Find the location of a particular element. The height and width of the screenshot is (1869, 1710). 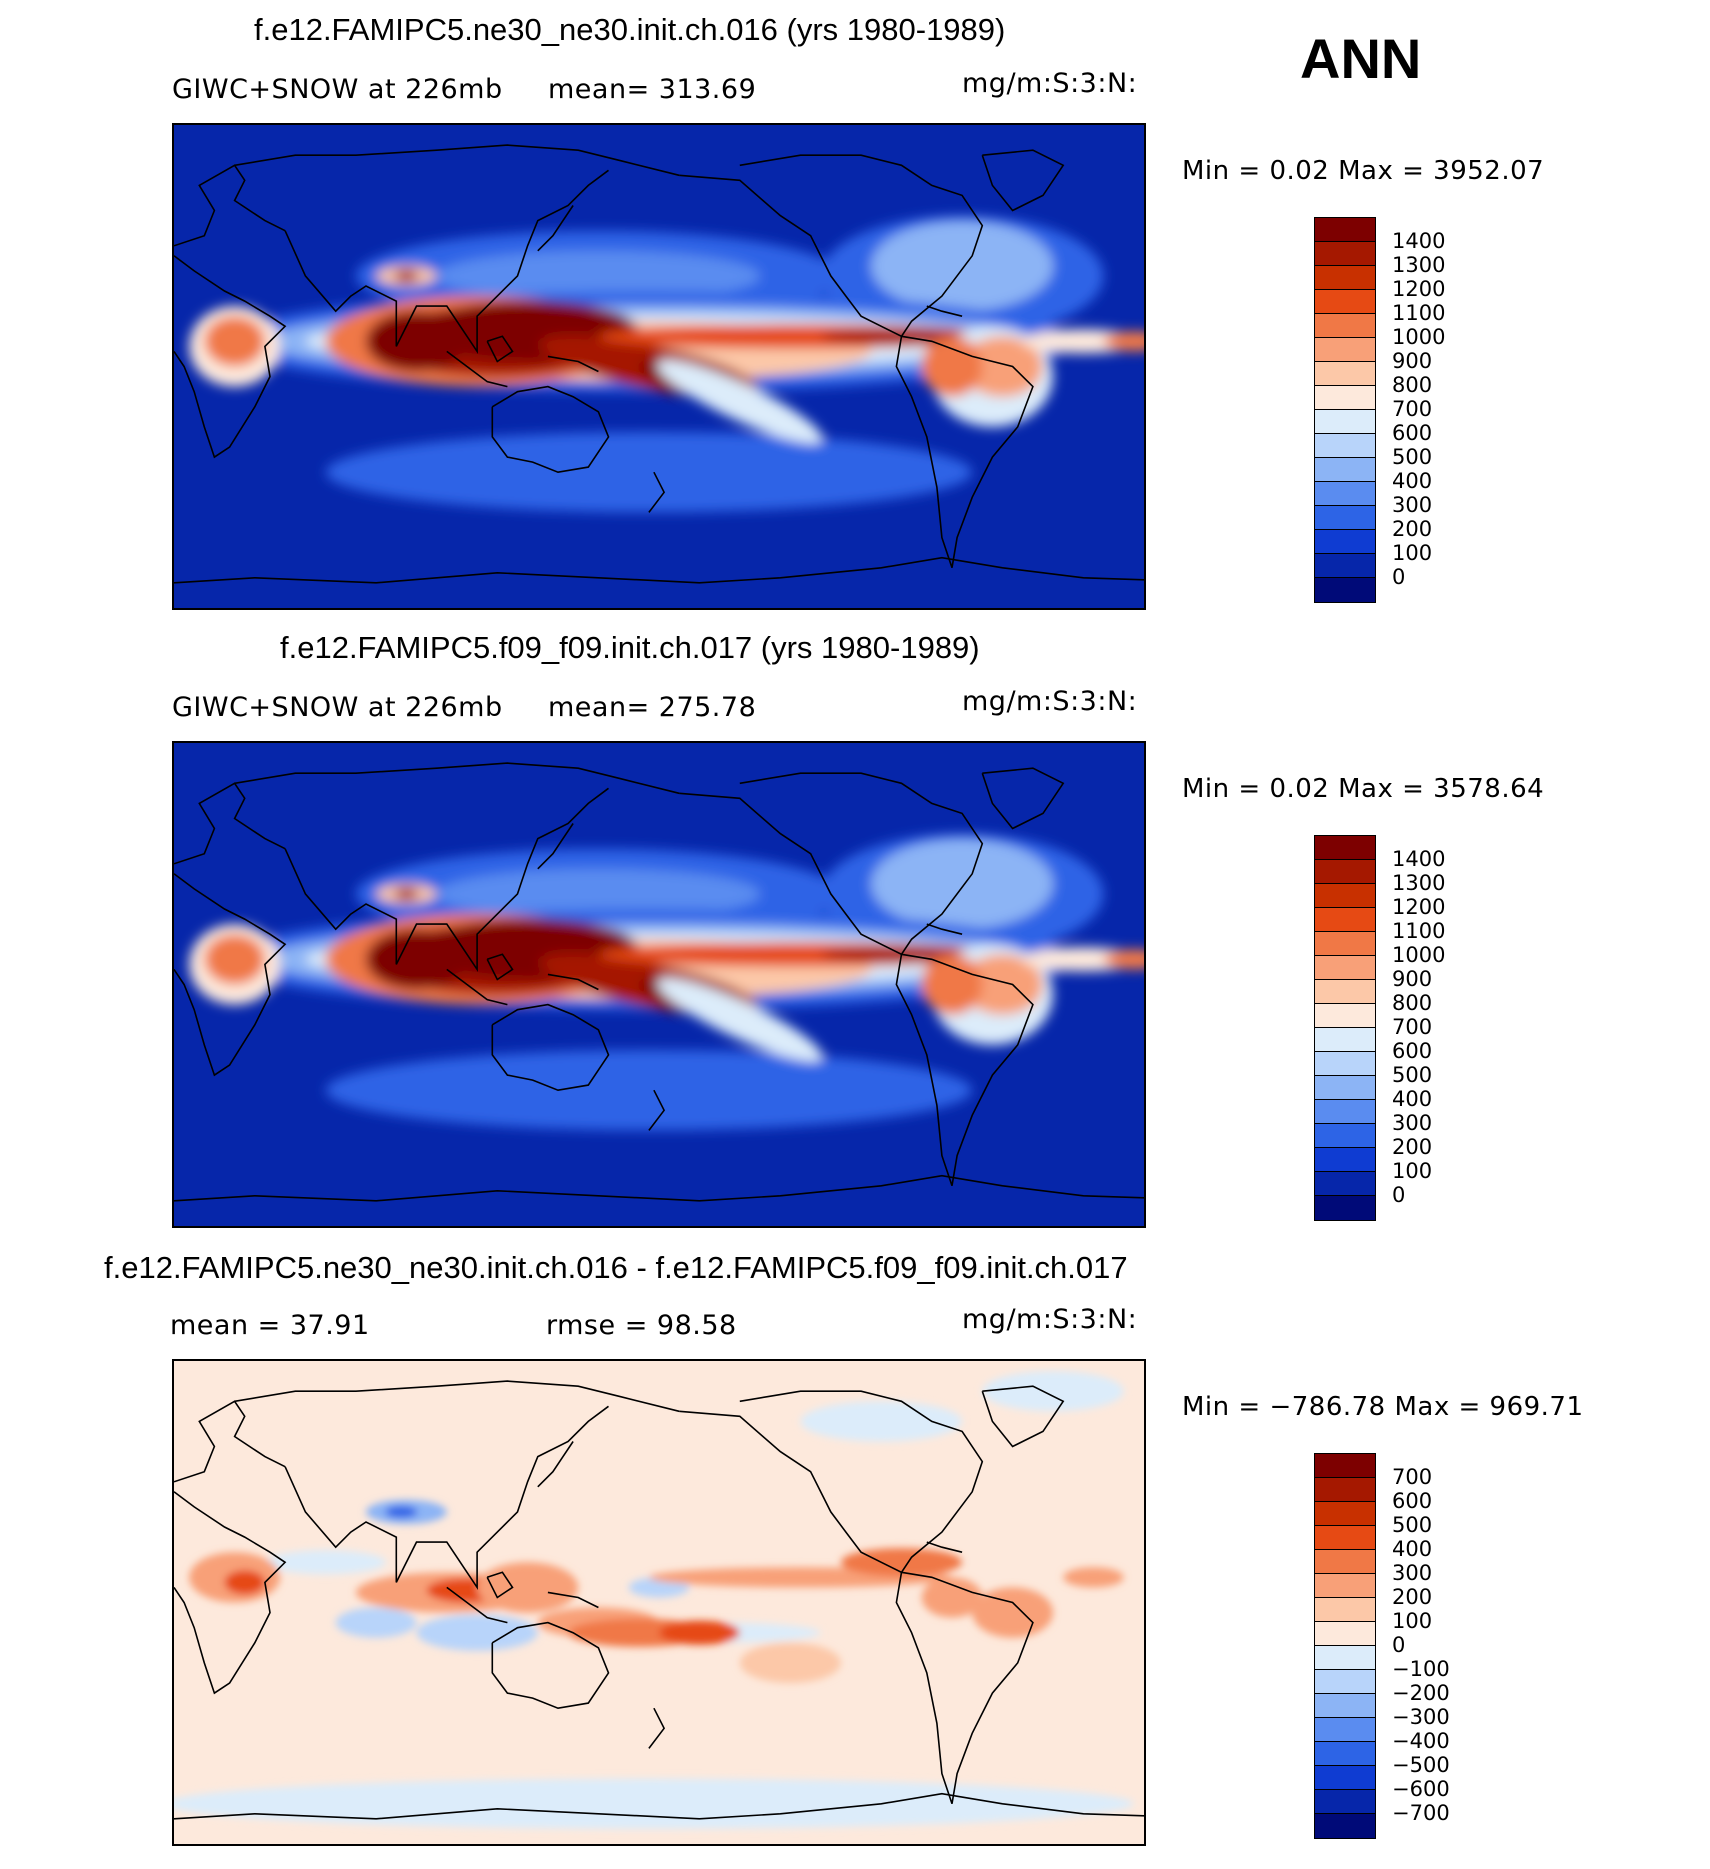

panel-1-minmax-label: Min = 0.02 Max = 3952.07 is located at coordinates (1363, 171).